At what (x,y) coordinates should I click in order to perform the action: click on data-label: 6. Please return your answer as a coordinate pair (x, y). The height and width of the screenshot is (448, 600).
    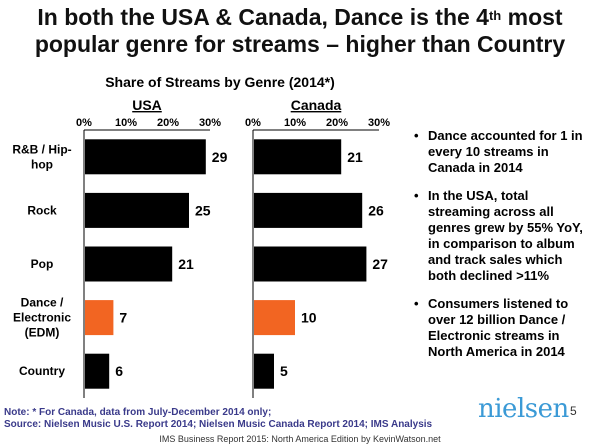
    Looking at the image, I should click on (119, 371).